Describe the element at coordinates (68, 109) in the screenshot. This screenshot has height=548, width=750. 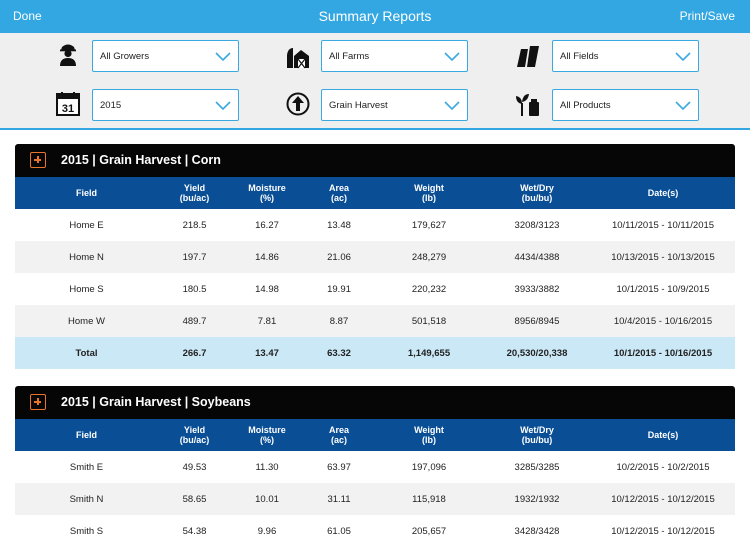
I see `calendar-day: 31` at that location.